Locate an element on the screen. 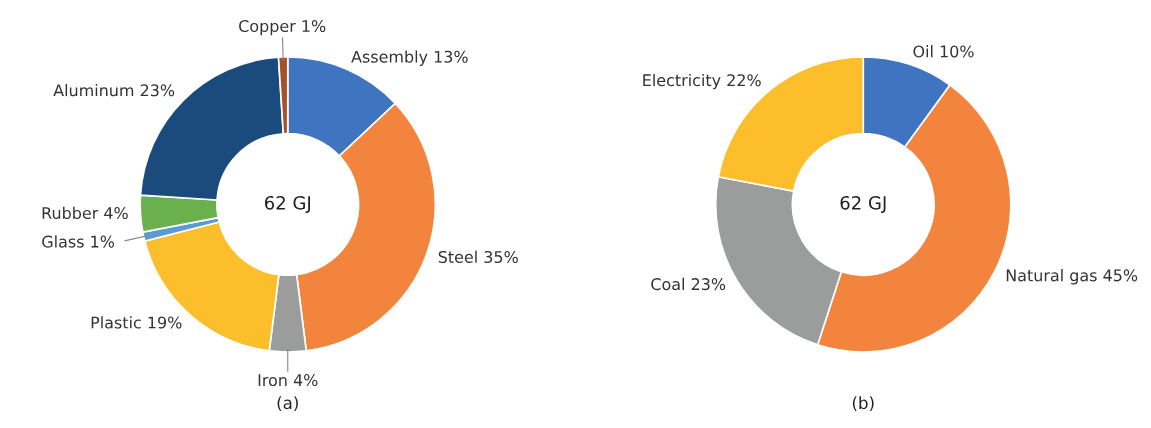  slice-label: Plastic 19% is located at coordinates (136, 322).